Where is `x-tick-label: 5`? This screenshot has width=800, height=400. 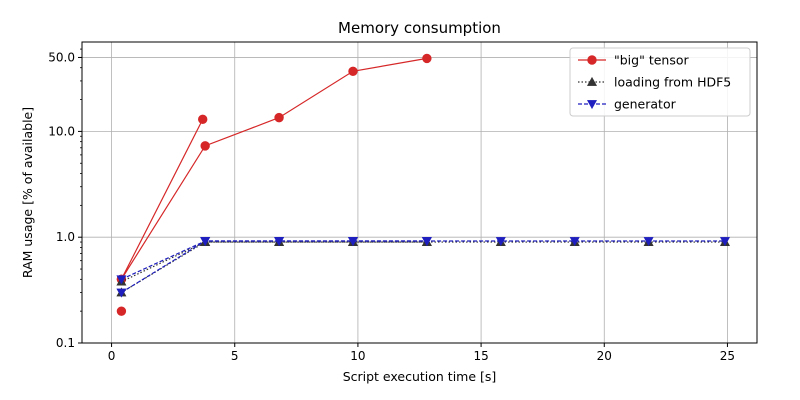 x-tick-label: 5 is located at coordinates (235, 356).